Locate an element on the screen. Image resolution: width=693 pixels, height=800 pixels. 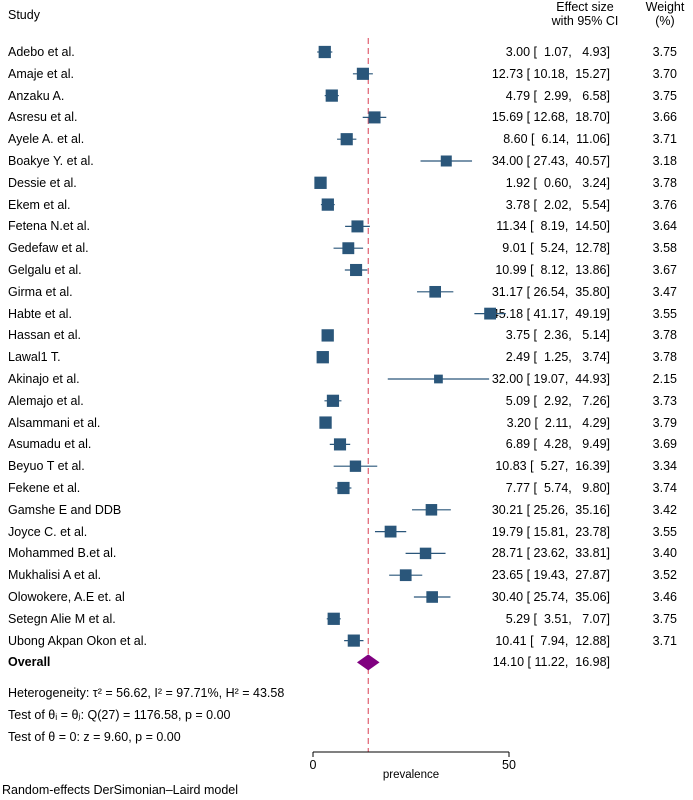
study-label: Hassan et al. is located at coordinates (44, 335).